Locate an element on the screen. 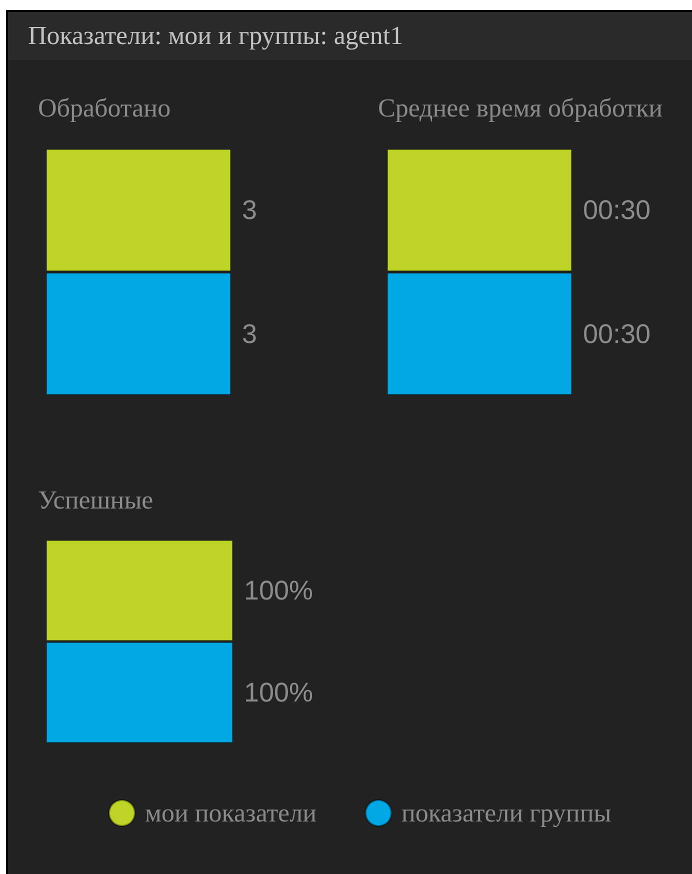 The image size is (692, 874). chart-title: Успешные is located at coordinates (96, 500).